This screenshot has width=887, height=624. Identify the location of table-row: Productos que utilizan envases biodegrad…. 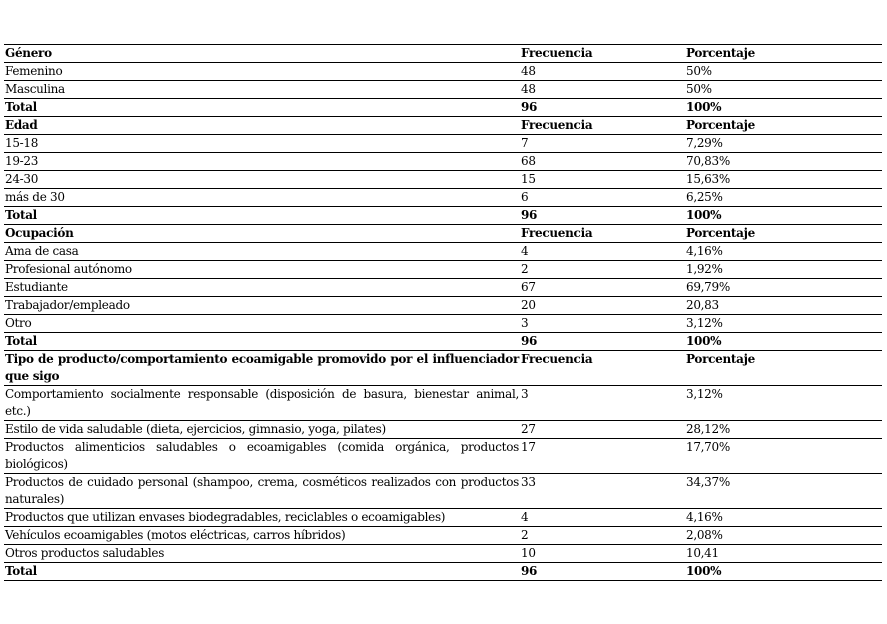
(443, 517).